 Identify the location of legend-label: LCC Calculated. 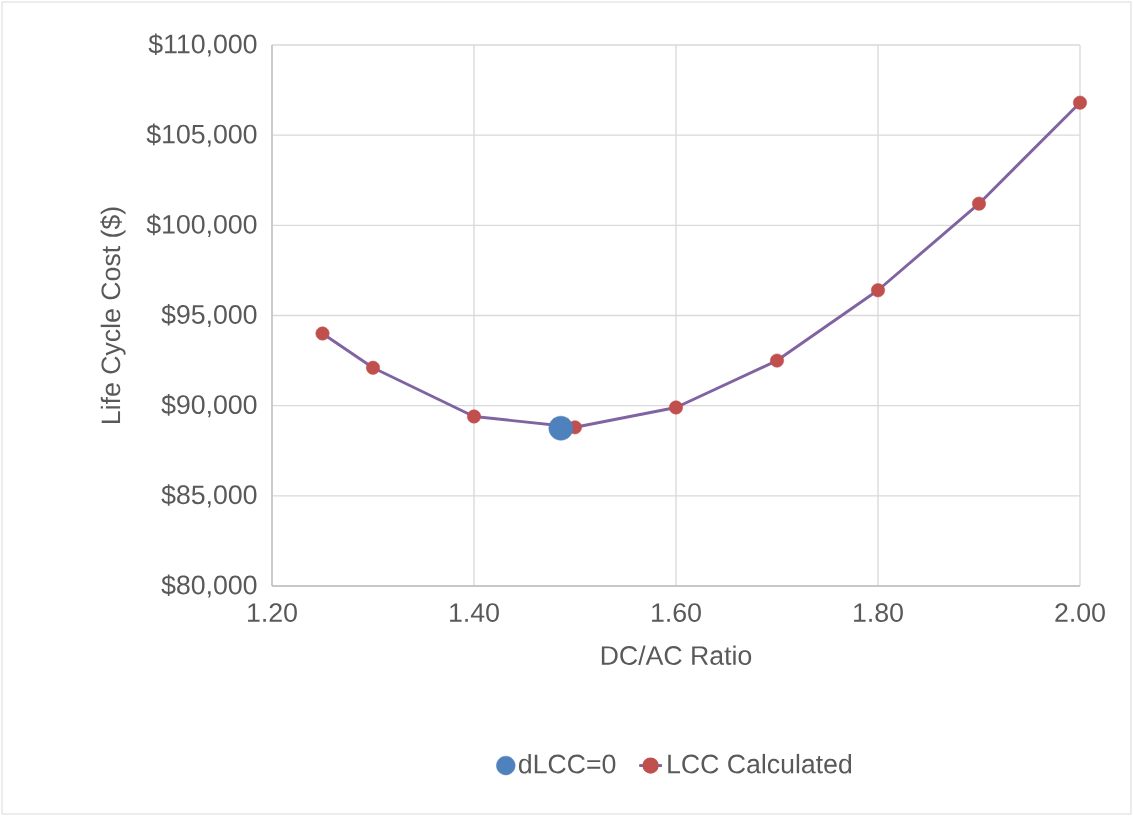
(760, 763).